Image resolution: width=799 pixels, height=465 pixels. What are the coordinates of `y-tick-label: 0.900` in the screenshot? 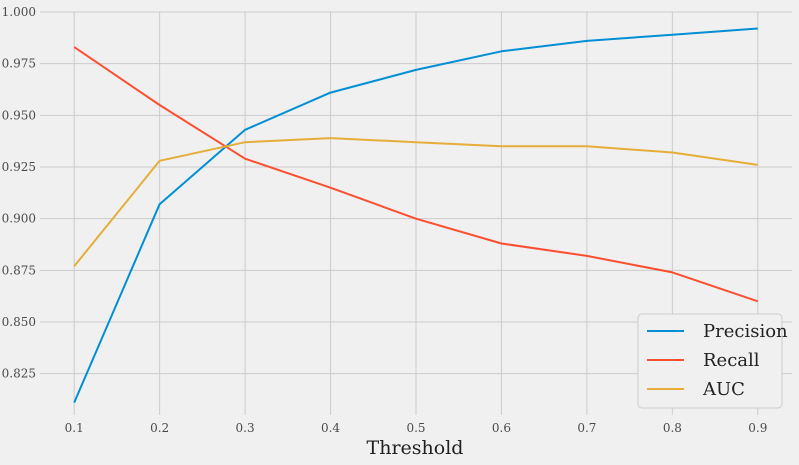 It's located at (19, 219).